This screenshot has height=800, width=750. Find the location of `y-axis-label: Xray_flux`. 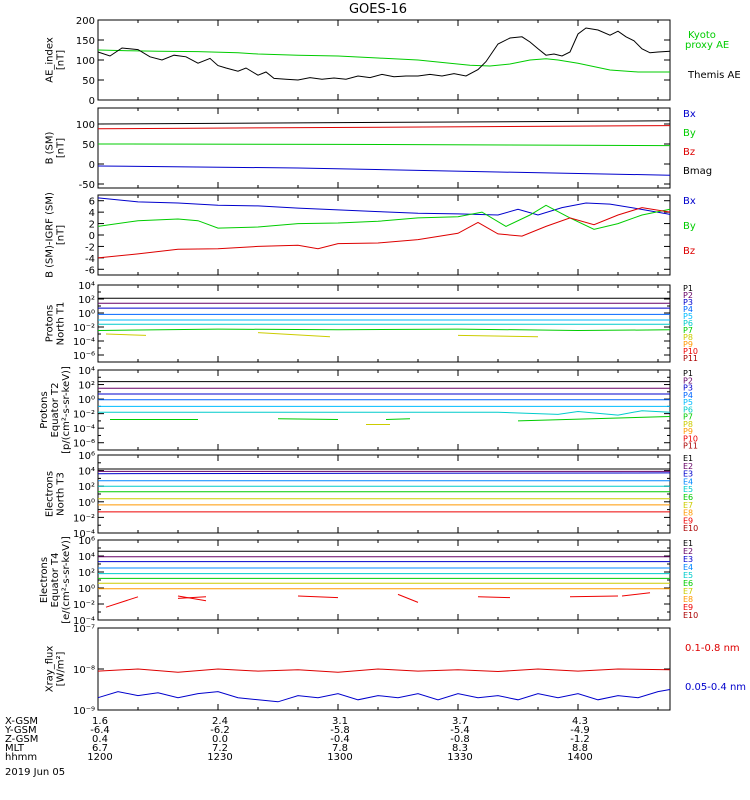

y-axis-label: Xray_flux is located at coordinates (50, 669).